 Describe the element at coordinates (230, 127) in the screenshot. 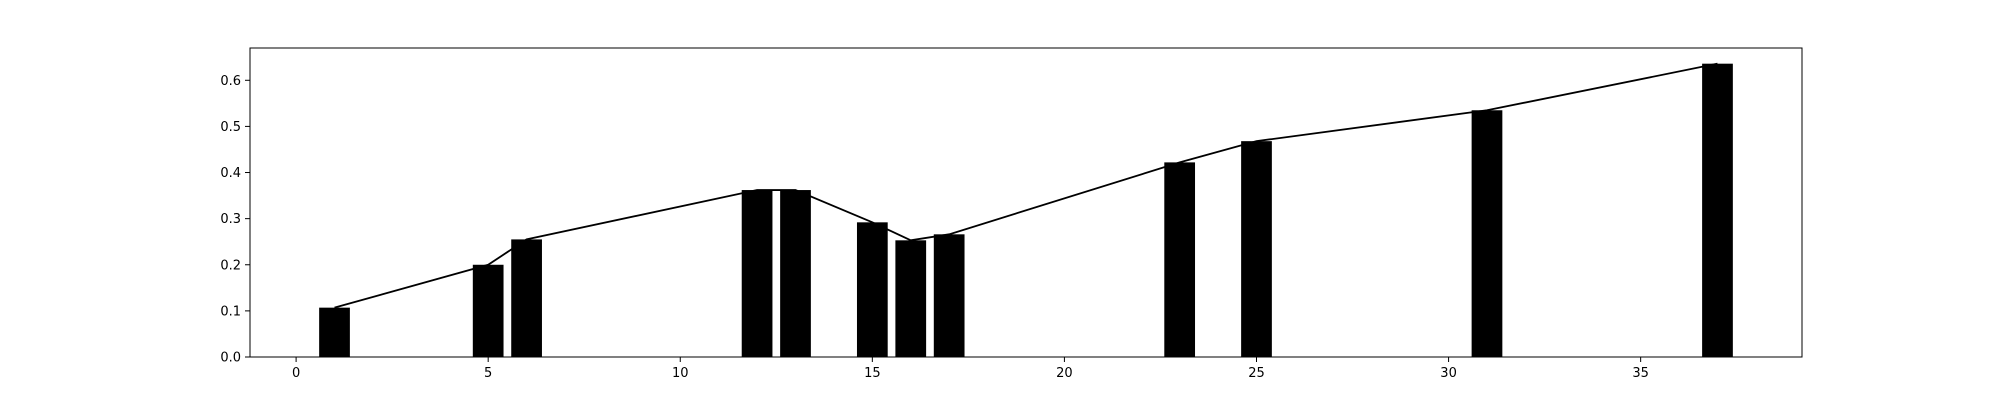

I see `y-tick-label-5: 0.5` at that location.